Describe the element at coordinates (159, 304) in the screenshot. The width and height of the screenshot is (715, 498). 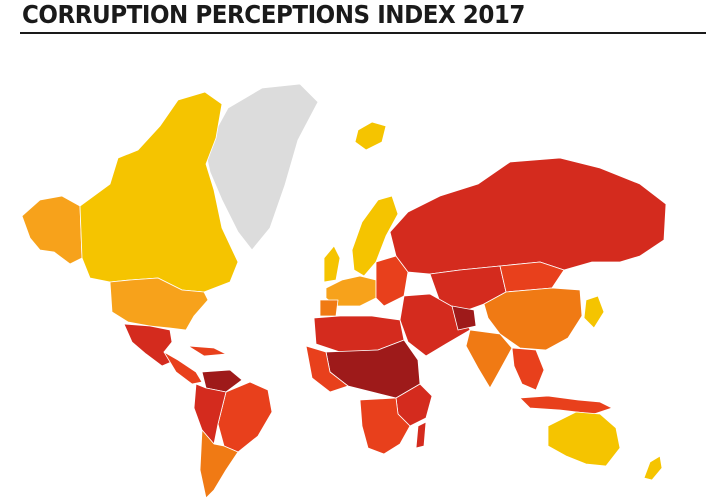
I see `region-usa` at that location.